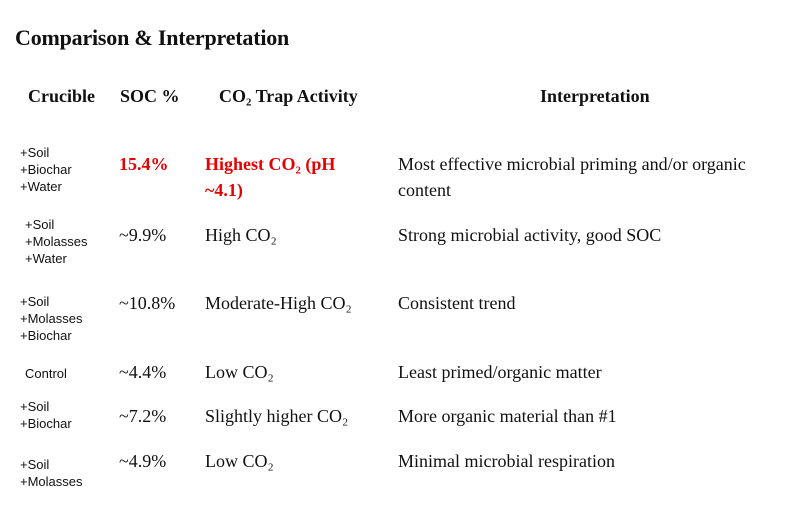 This screenshot has height=505, width=787. What do you see at coordinates (150, 96) in the screenshot?
I see `header-soc: SOC %` at bounding box center [150, 96].